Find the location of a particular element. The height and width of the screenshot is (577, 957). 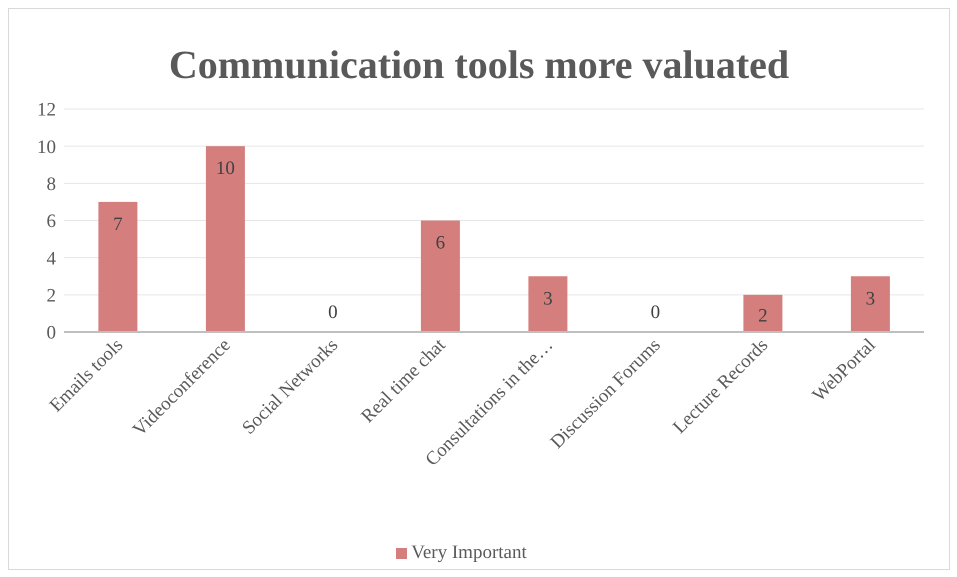

y-tick-label: 0 is located at coordinates (51, 333).